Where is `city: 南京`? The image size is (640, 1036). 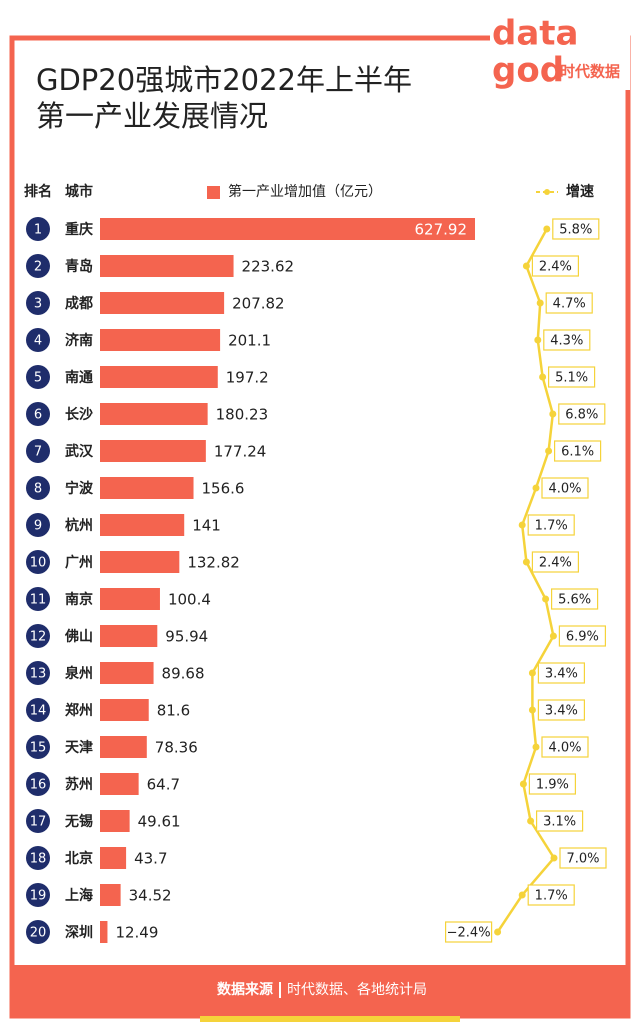 city: 南京 is located at coordinates (79, 599).